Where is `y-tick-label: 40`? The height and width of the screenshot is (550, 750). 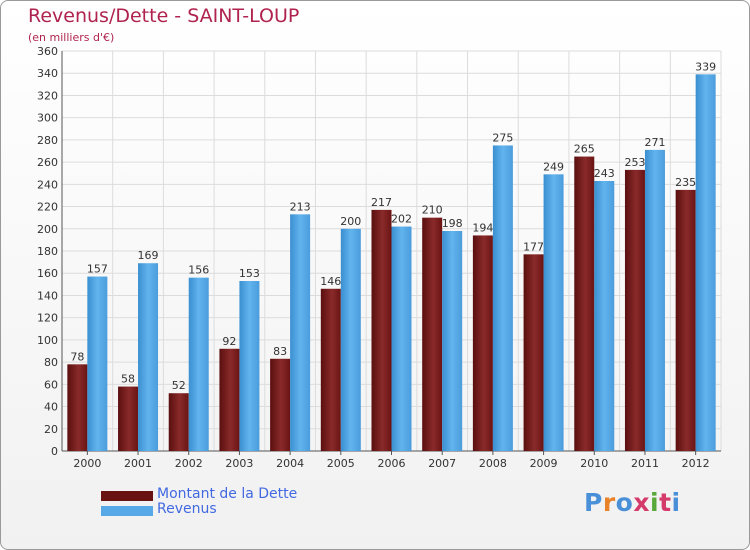 y-tick-label: 40 is located at coordinates (51, 407).